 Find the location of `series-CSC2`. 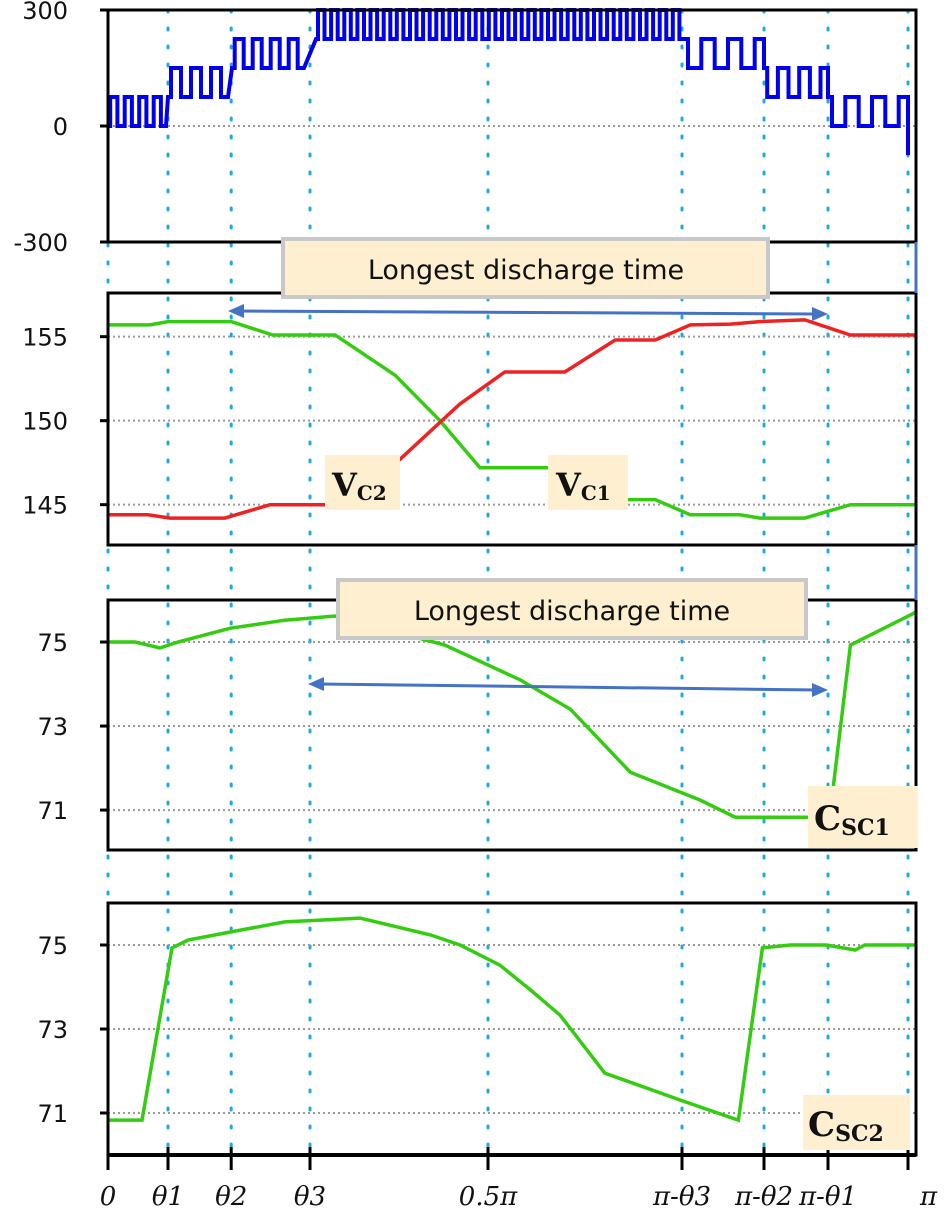

series-CSC2 is located at coordinates (512, 1019).